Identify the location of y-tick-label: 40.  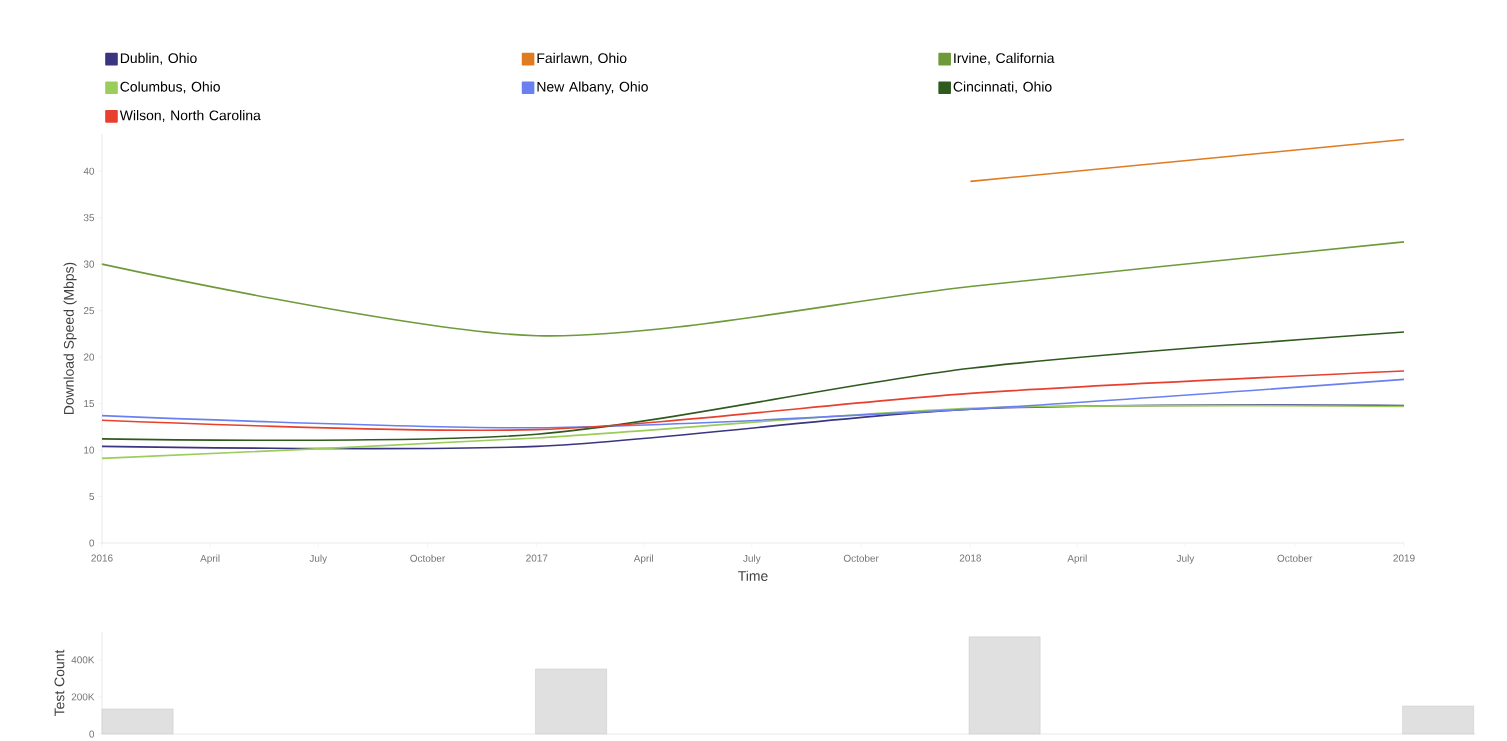
(89, 171).